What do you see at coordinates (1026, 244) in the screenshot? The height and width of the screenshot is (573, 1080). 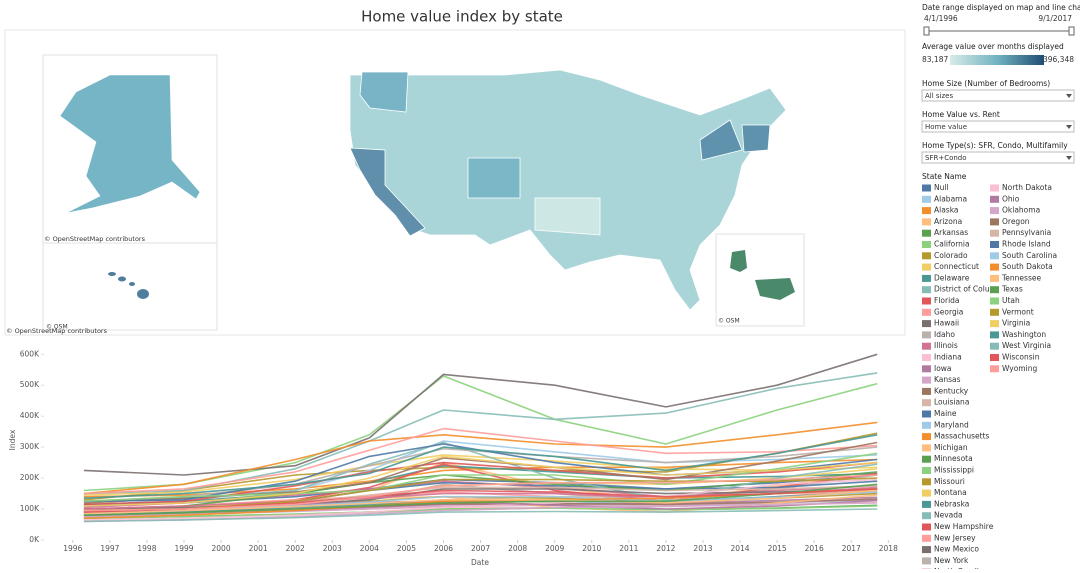 I see `legend-label: Rhode Island` at bounding box center [1026, 244].